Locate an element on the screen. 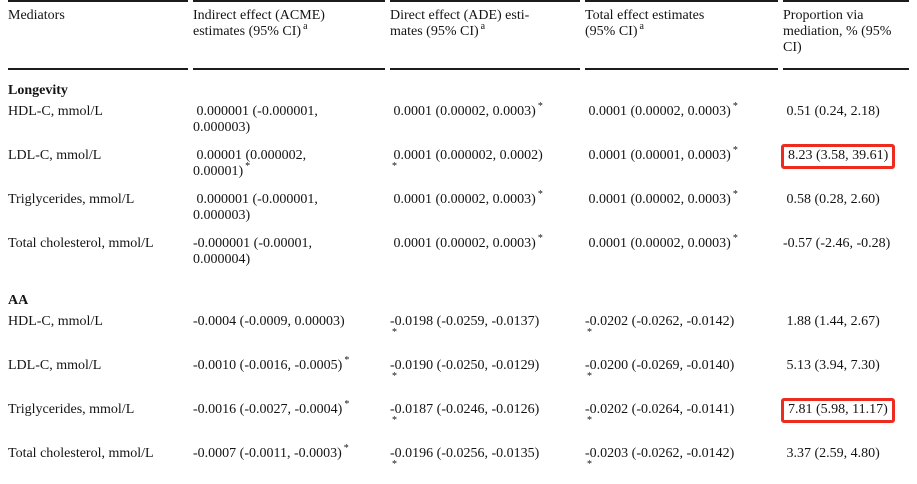 This screenshot has height=484, width=917. total-cell: 0.0001 (0.00001, 0.0003) * is located at coordinates (681, 169).